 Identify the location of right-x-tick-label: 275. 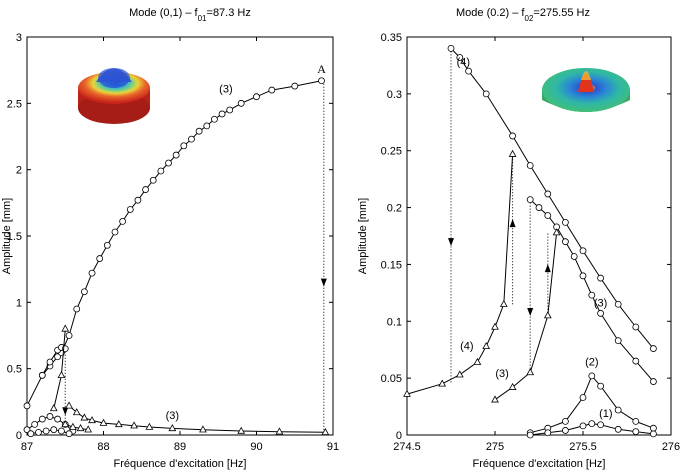
(495, 447).